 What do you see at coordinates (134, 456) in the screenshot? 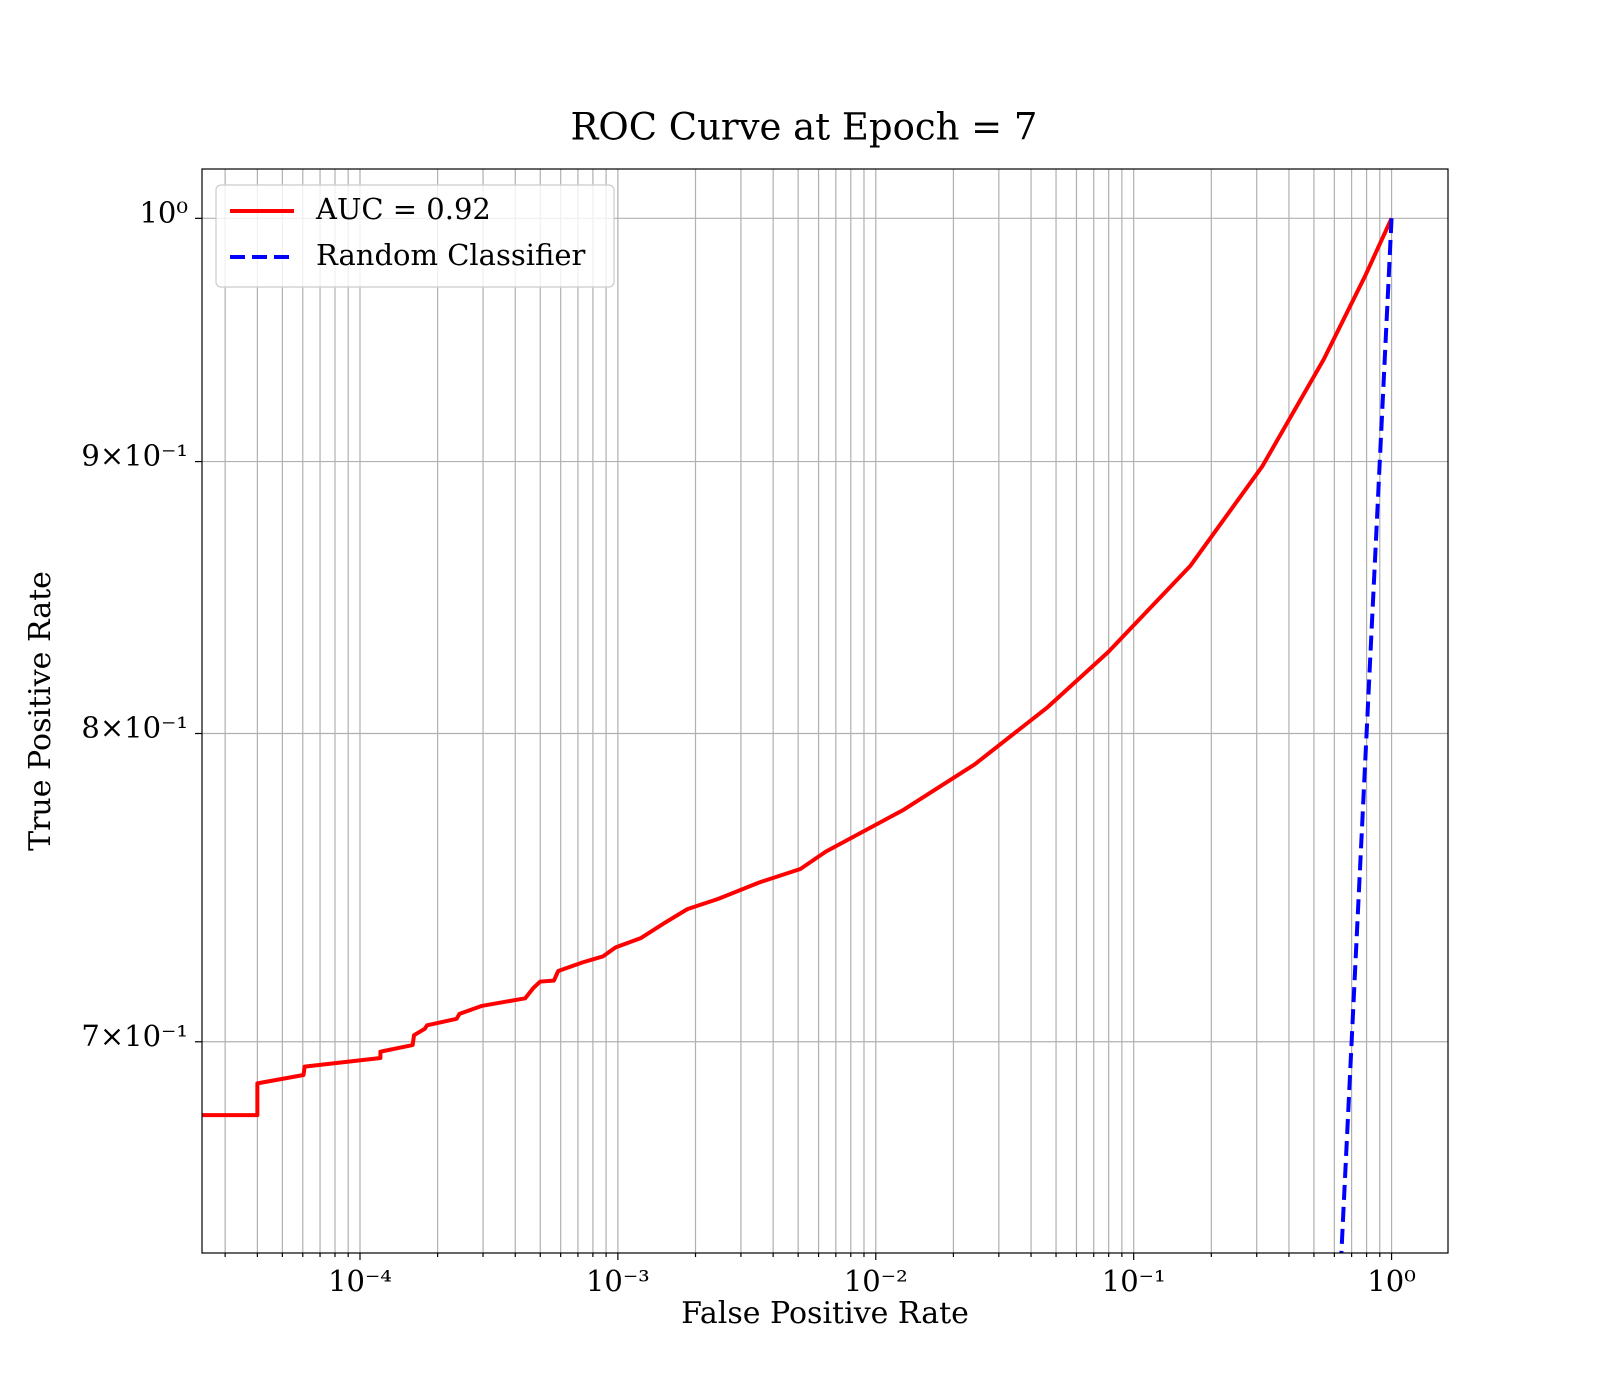
I see `y-tick-label: 9×10⁻¹` at bounding box center [134, 456].